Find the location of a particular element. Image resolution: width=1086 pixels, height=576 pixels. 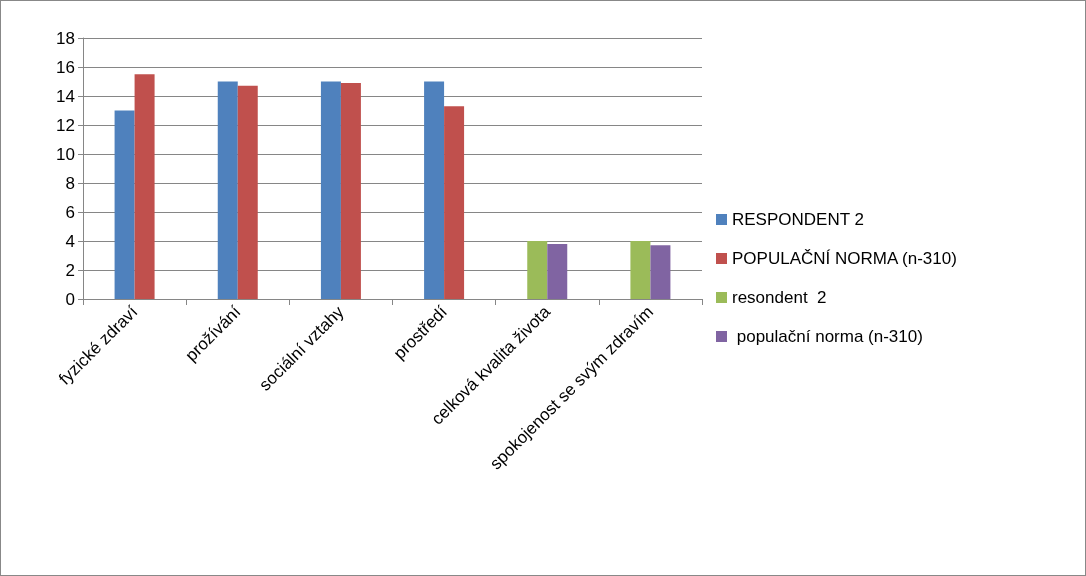

y-tick-label: 8 is located at coordinates (70, 183).